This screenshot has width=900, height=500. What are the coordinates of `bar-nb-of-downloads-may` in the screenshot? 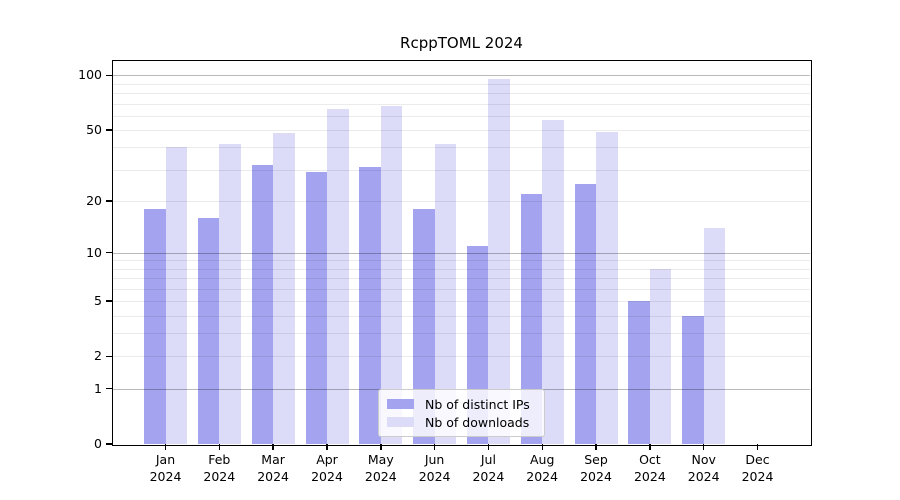 It's located at (391, 274).